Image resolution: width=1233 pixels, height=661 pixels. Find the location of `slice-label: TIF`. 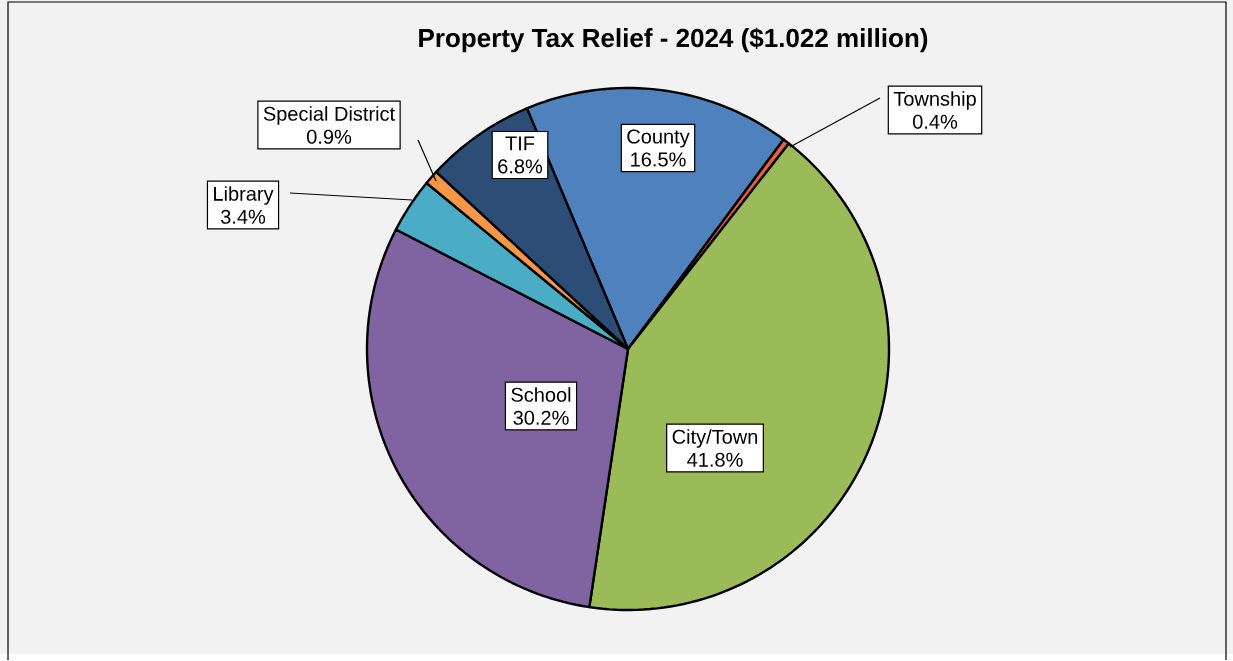

slice-label: TIF is located at coordinates (520, 143).